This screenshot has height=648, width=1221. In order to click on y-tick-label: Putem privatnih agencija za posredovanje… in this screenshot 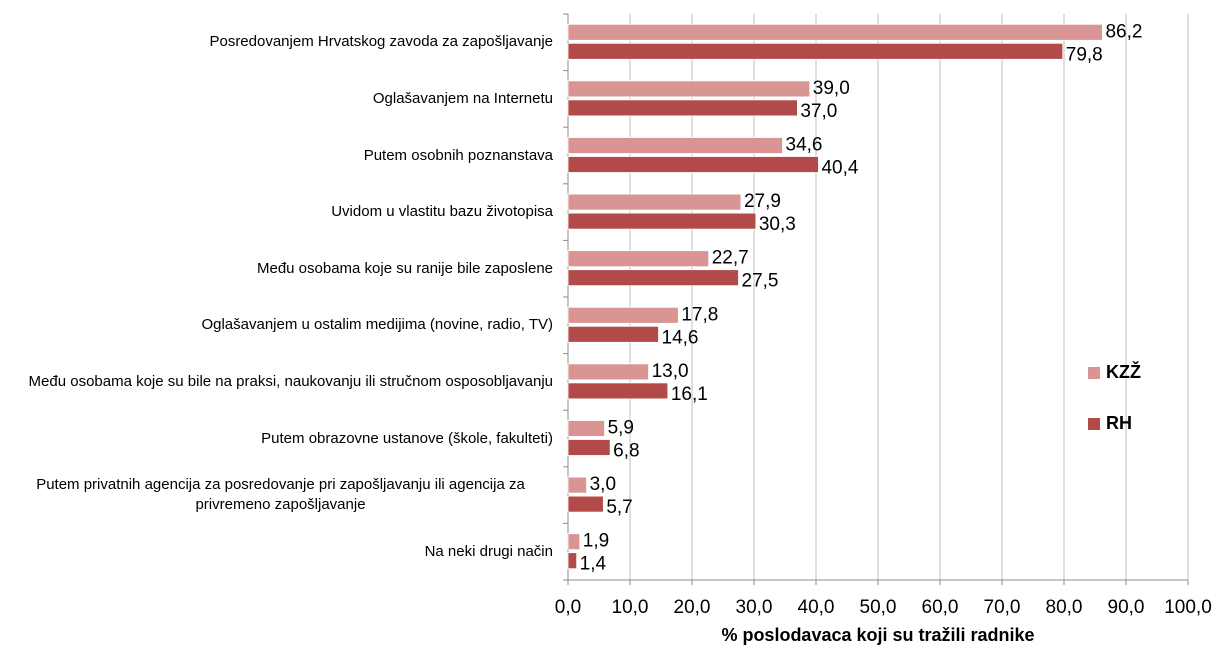, I will do `click(276, 495)`.